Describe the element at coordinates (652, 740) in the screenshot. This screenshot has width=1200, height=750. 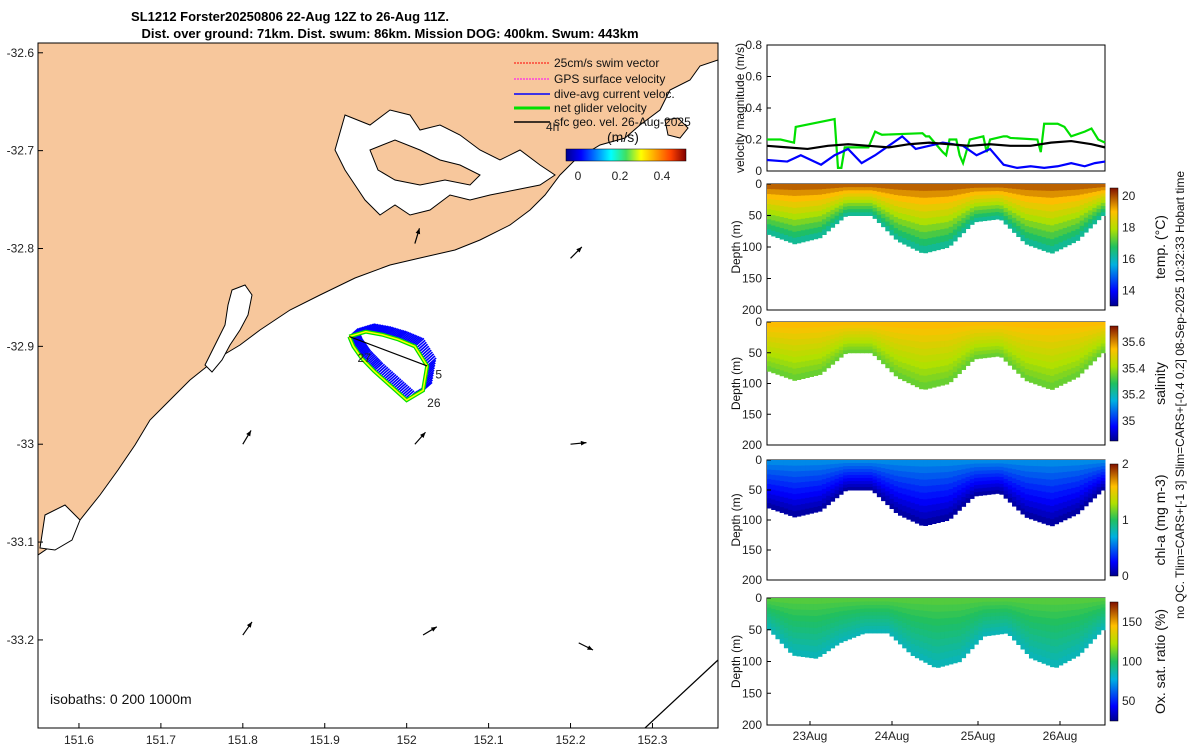
I see `map-xtick-label: 152.3` at that location.